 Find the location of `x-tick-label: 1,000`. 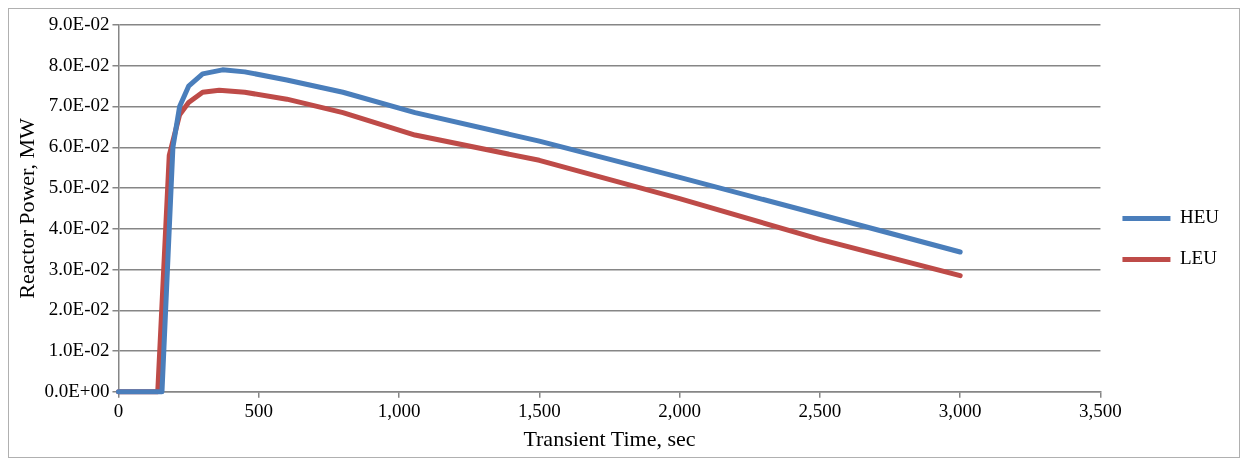

x-tick-label: 1,000 is located at coordinates (399, 411).